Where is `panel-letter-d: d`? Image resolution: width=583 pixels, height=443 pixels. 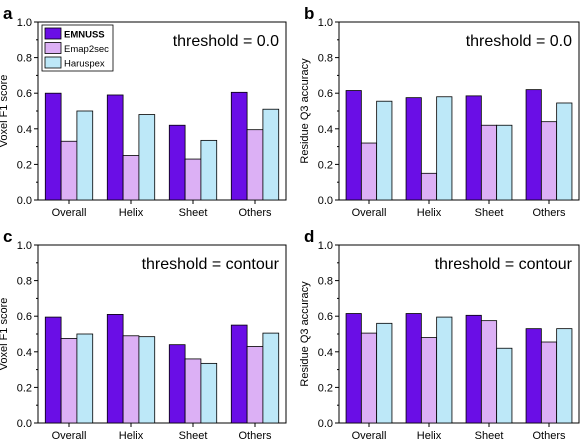
panel-letter-d: d is located at coordinates (309, 236).